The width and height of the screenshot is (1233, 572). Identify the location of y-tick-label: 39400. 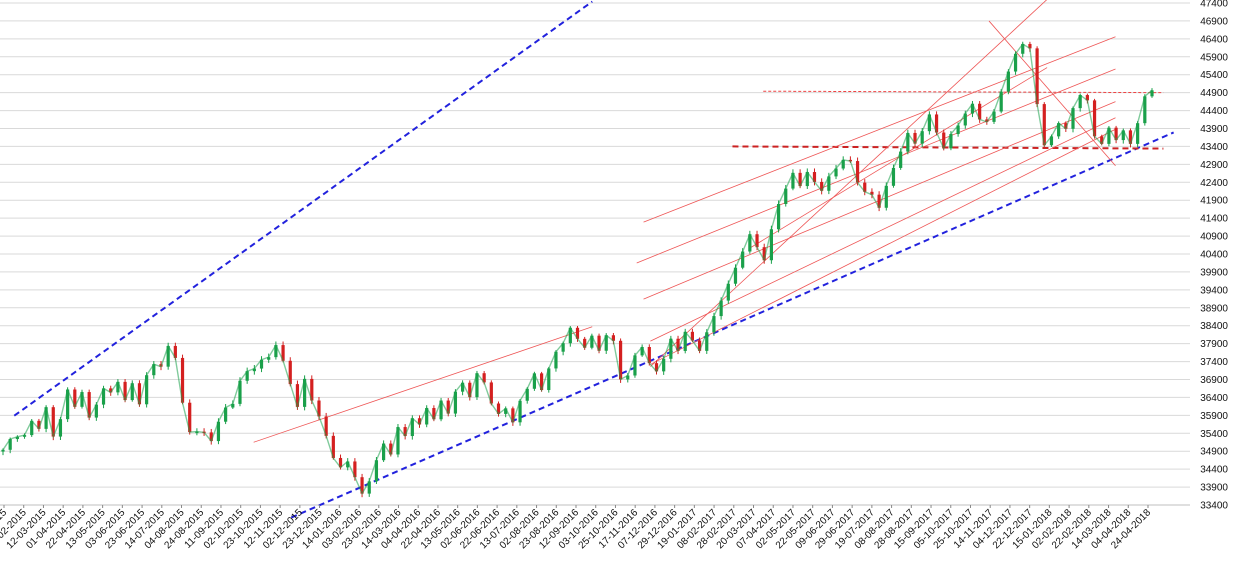
(1214, 290).